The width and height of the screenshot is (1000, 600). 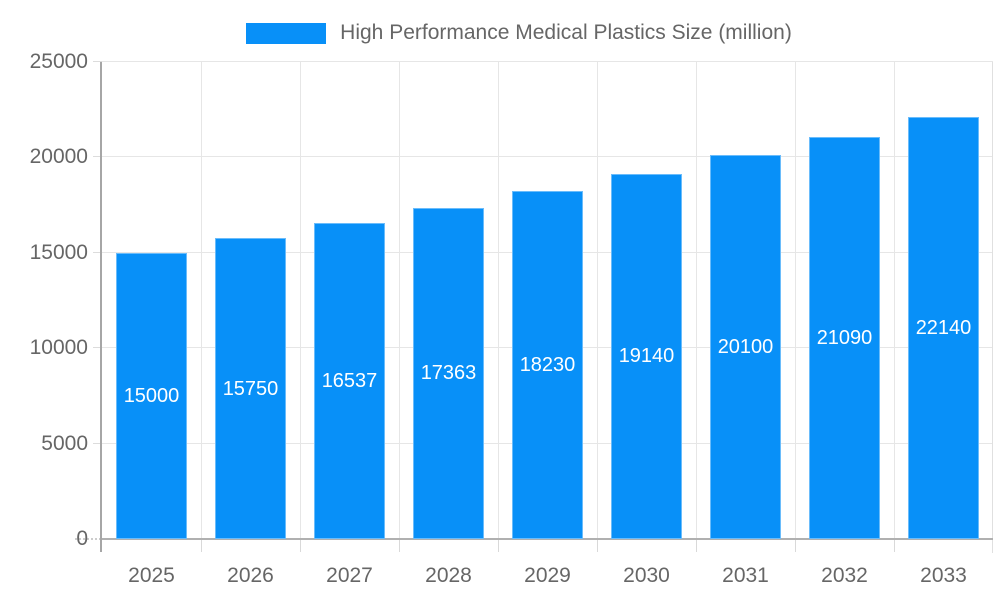 I want to click on bar-value-label: 17363, so click(x=448, y=373).